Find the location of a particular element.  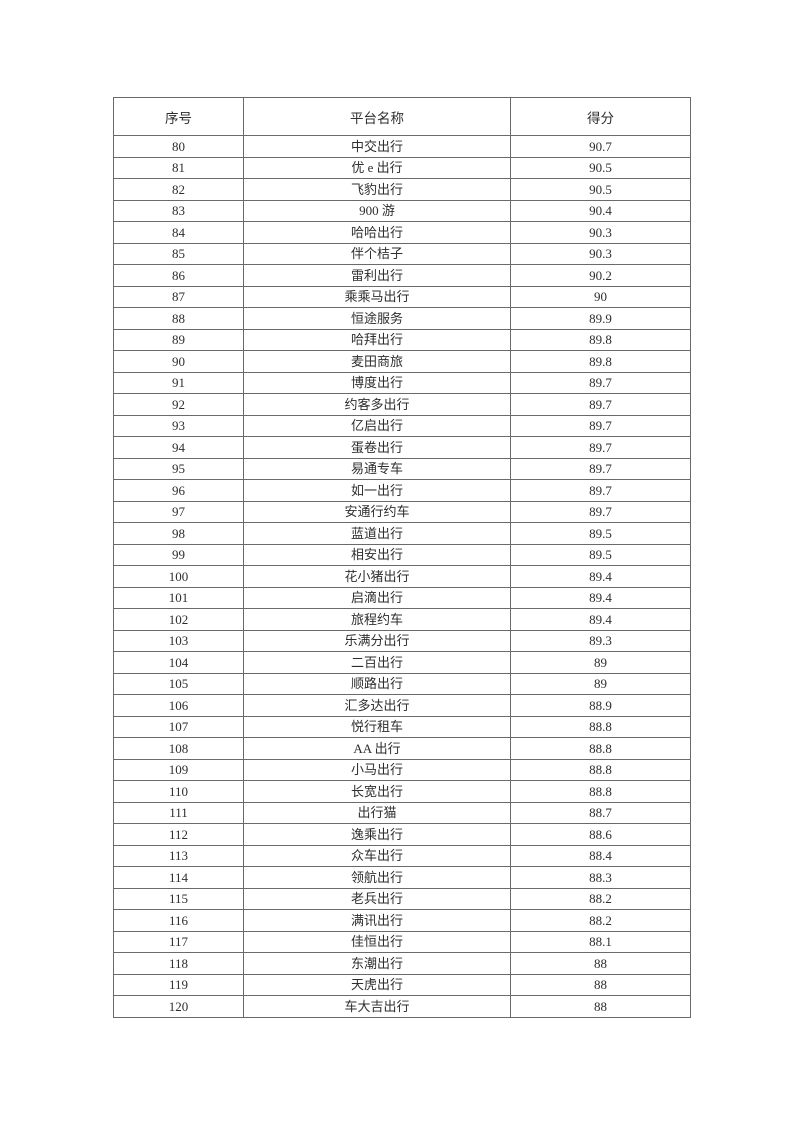

column-header-score: 得分 is located at coordinates (600, 116).